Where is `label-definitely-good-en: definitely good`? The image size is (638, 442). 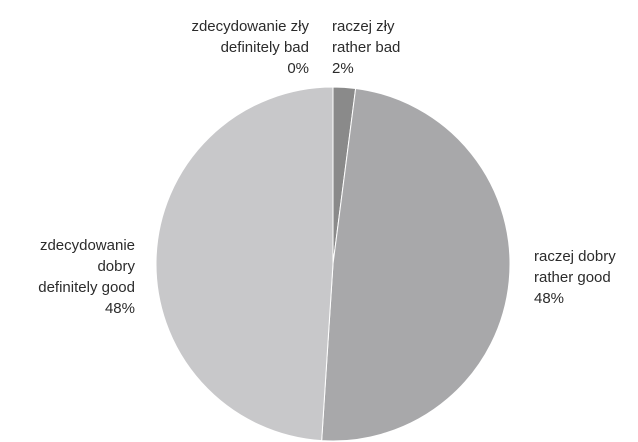 label-definitely-good-en: definitely good is located at coordinates (86, 287).